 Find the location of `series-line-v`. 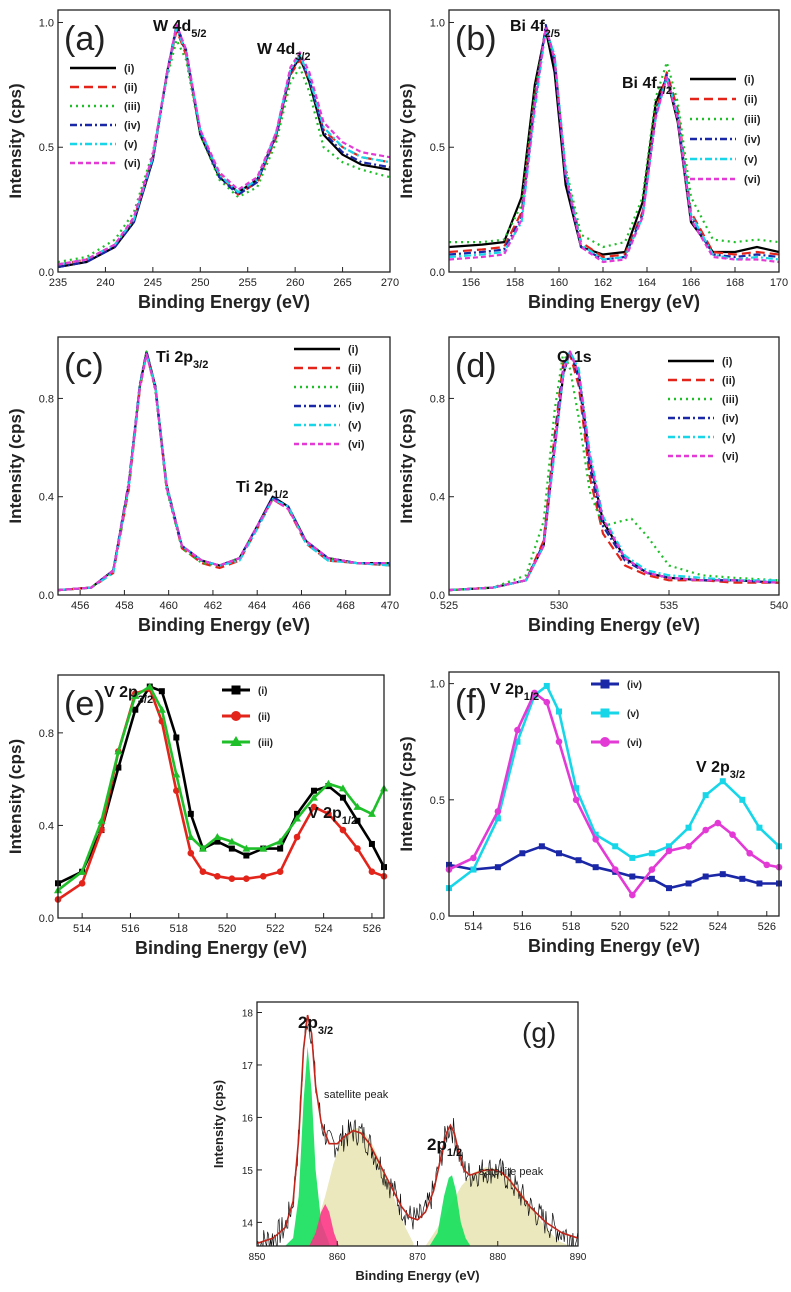

series-line-v is located at coordinates (614, 144).